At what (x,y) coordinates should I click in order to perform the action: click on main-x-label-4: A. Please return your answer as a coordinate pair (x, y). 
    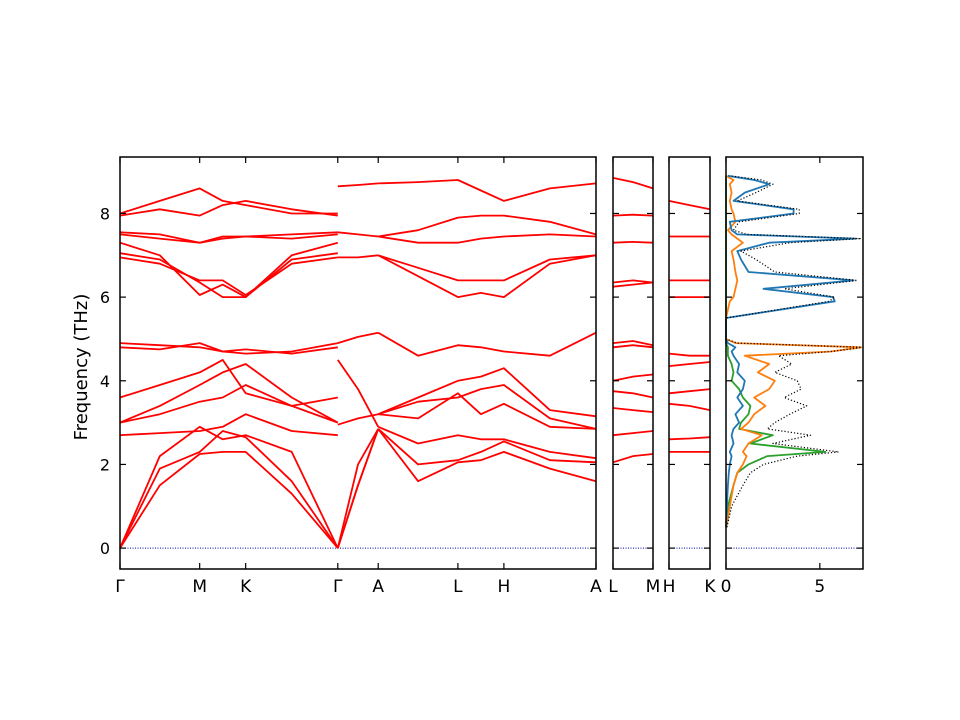
    Looking at the image, I should click on (378, 587).